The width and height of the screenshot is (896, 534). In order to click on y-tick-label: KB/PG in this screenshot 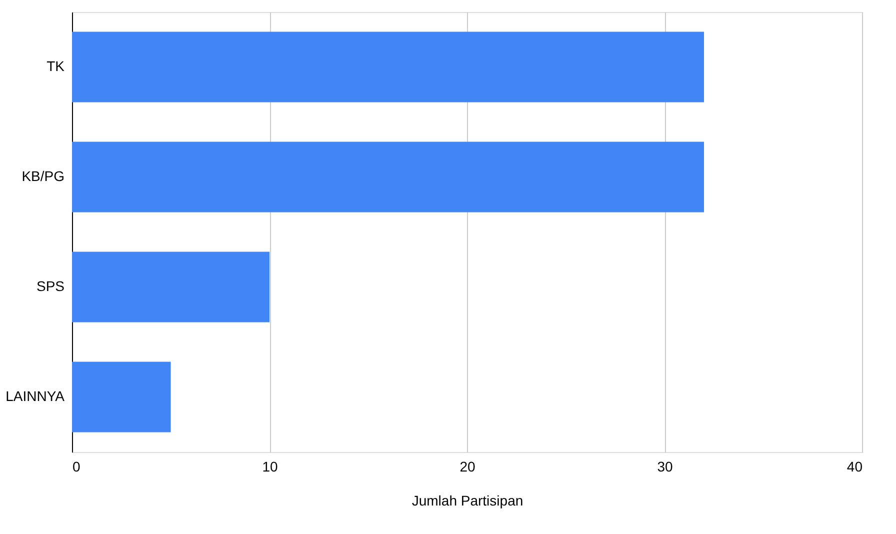, I will do `click(43, 176)`.